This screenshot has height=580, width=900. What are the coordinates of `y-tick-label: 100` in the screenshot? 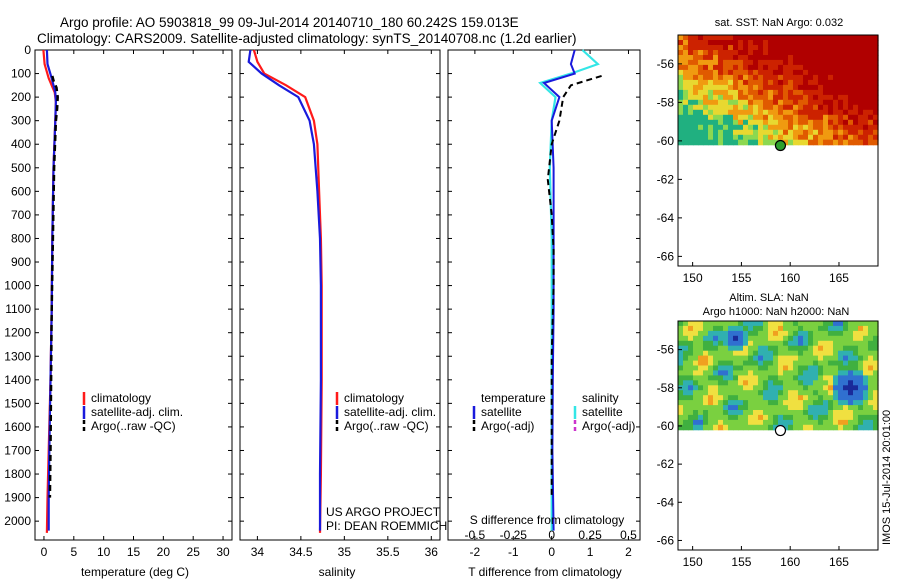 It's located at (21, 74).